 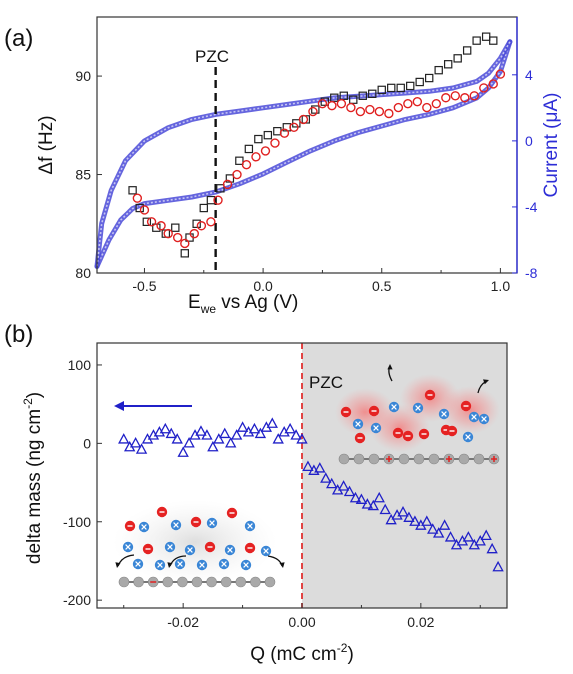 I want to click on y-tick-label: 80, so click(x=83, y=273).